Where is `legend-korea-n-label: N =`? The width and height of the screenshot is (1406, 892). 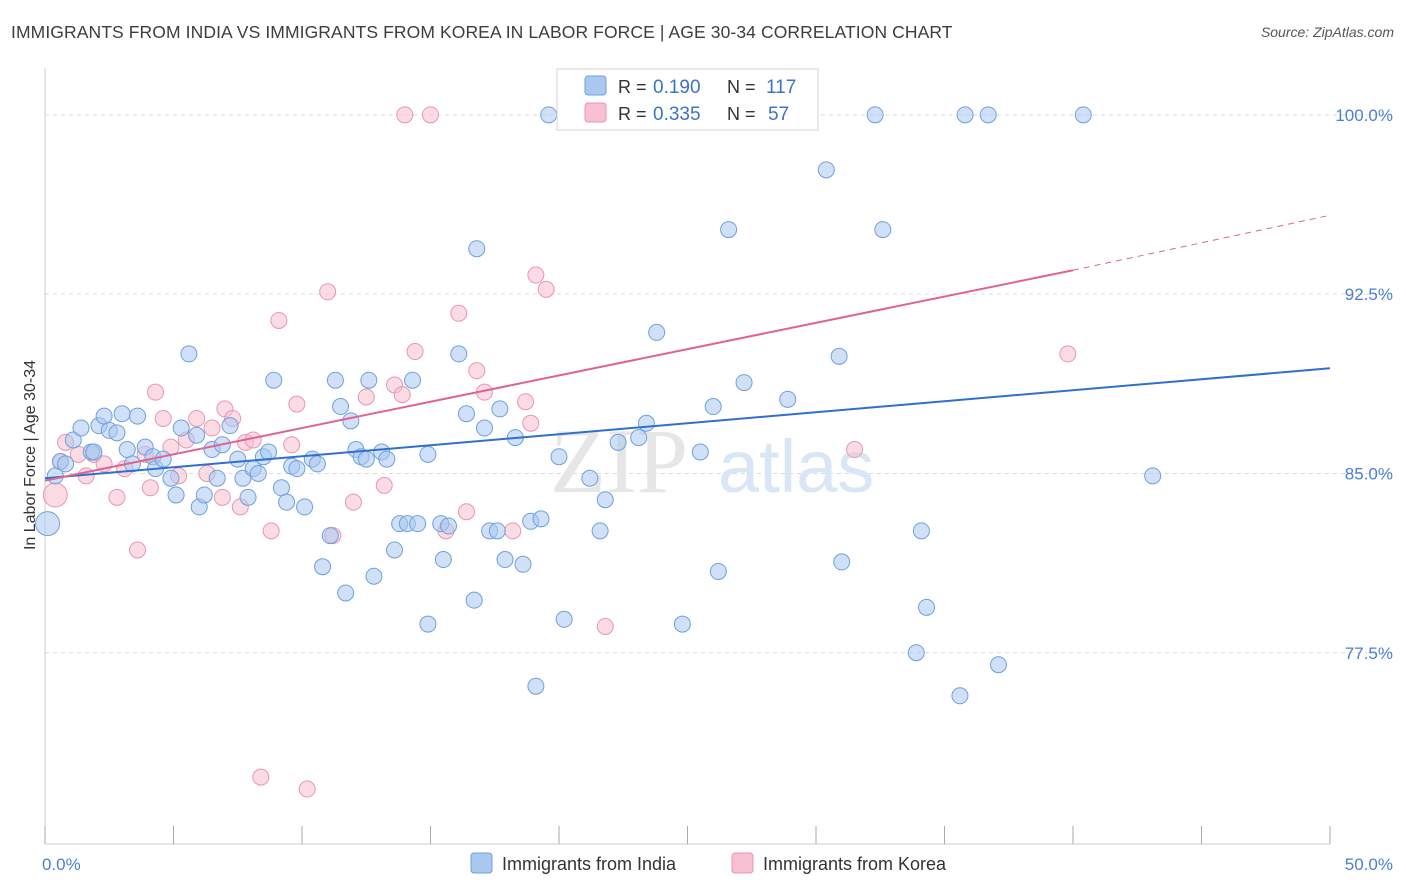 legend-korea-n-label: N = is located at coordinates (741, 114).